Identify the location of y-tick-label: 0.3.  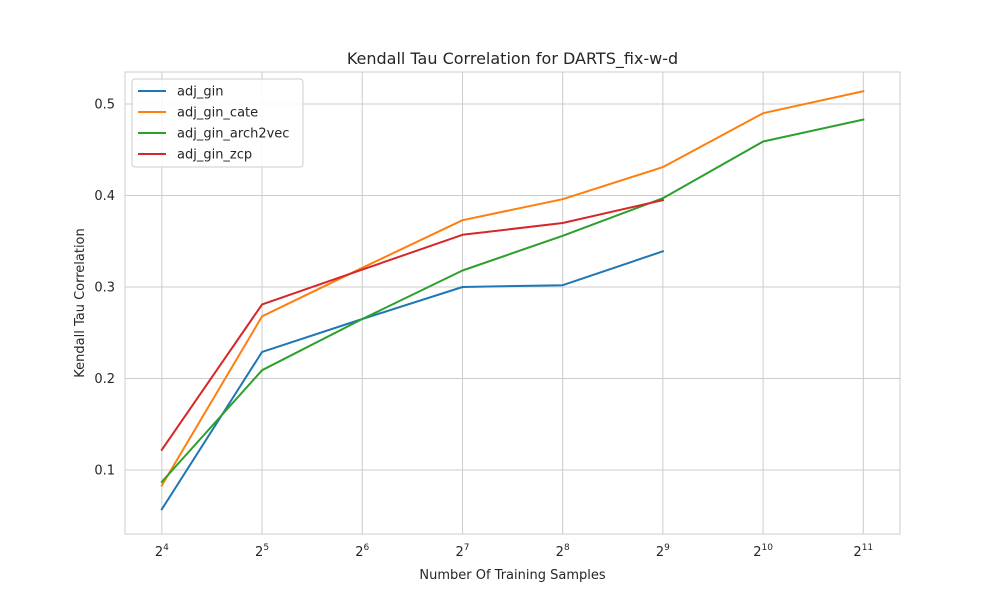
(104, 287).